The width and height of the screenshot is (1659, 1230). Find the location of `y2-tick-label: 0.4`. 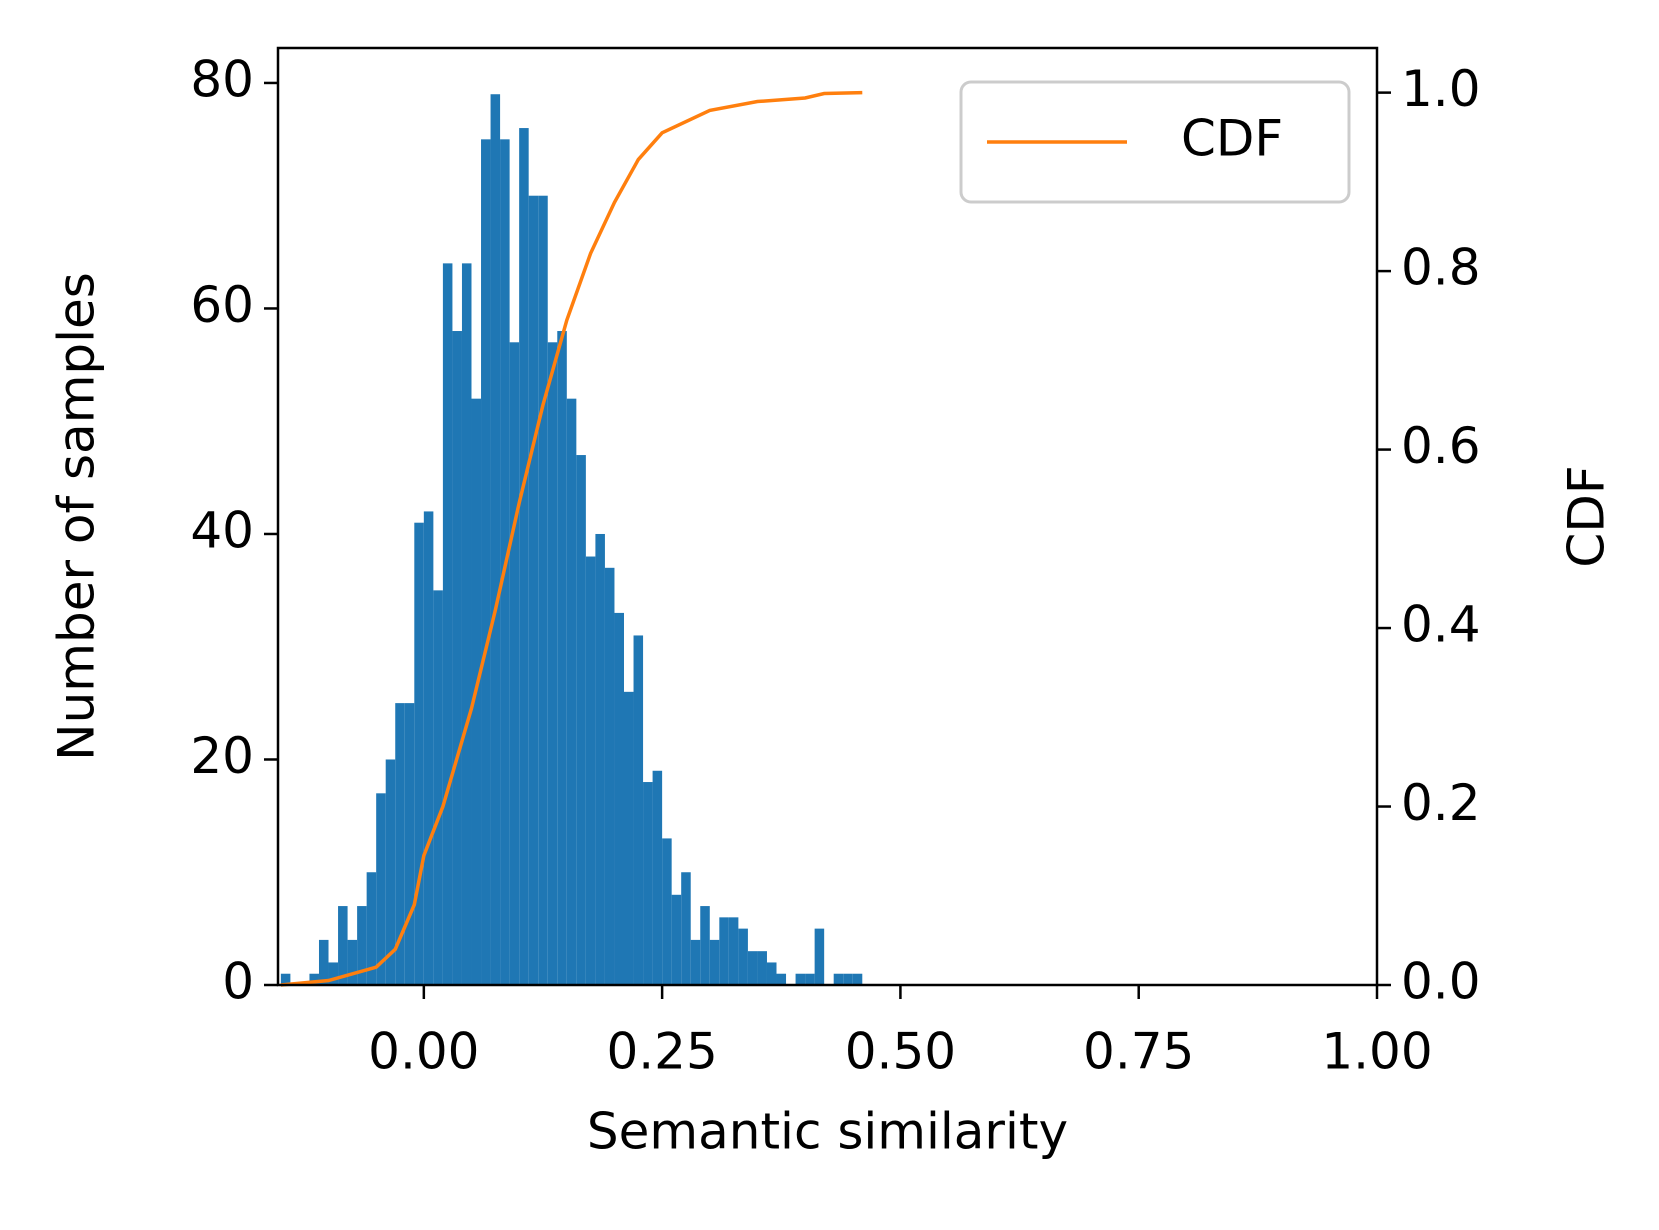

y2-tick-label: 0.4 is located at coordinates (1441, 625).